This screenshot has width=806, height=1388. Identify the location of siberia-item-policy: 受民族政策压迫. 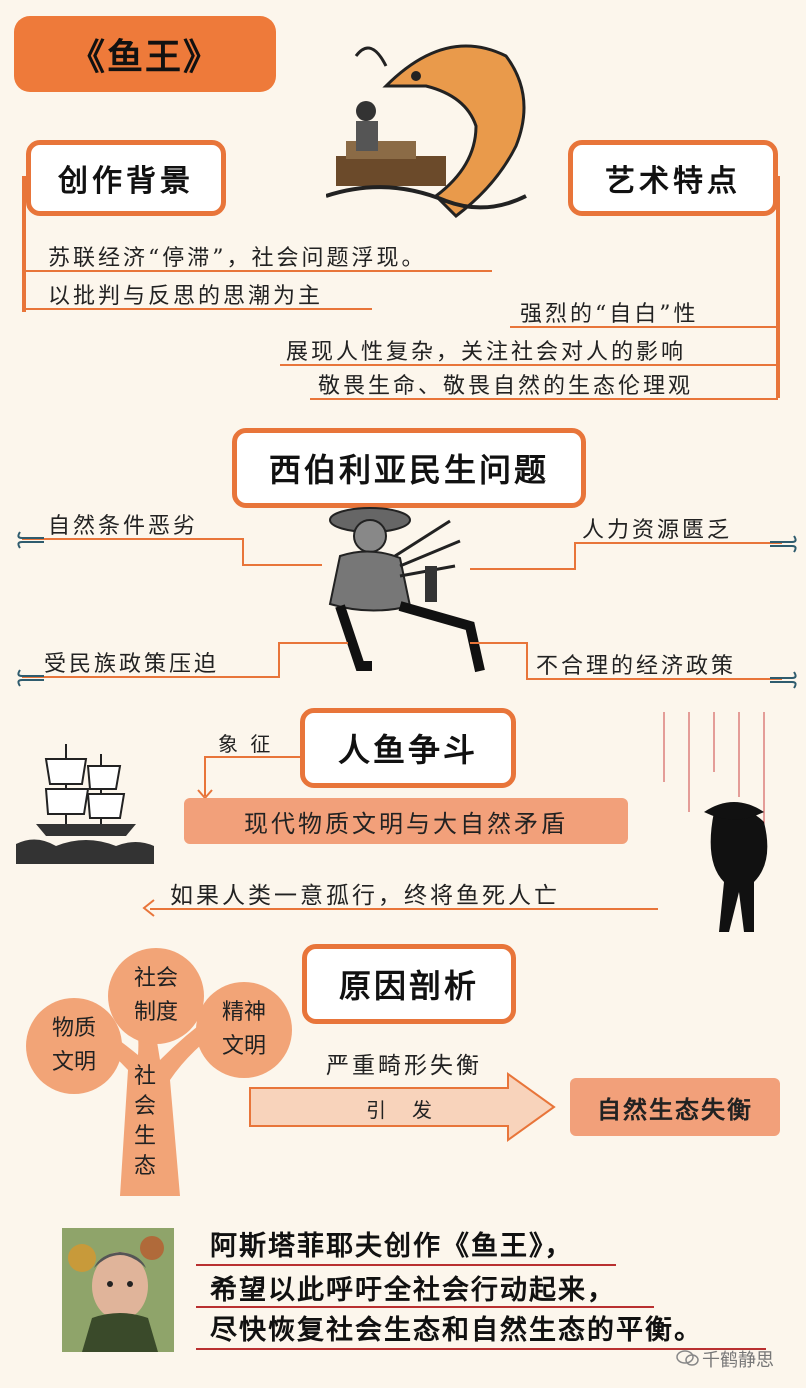
(132, 664).